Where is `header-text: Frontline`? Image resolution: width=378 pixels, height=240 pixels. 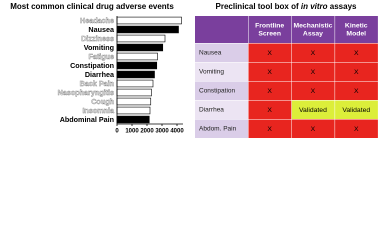 header-text: Frontline is located at coordinates (269, 25).